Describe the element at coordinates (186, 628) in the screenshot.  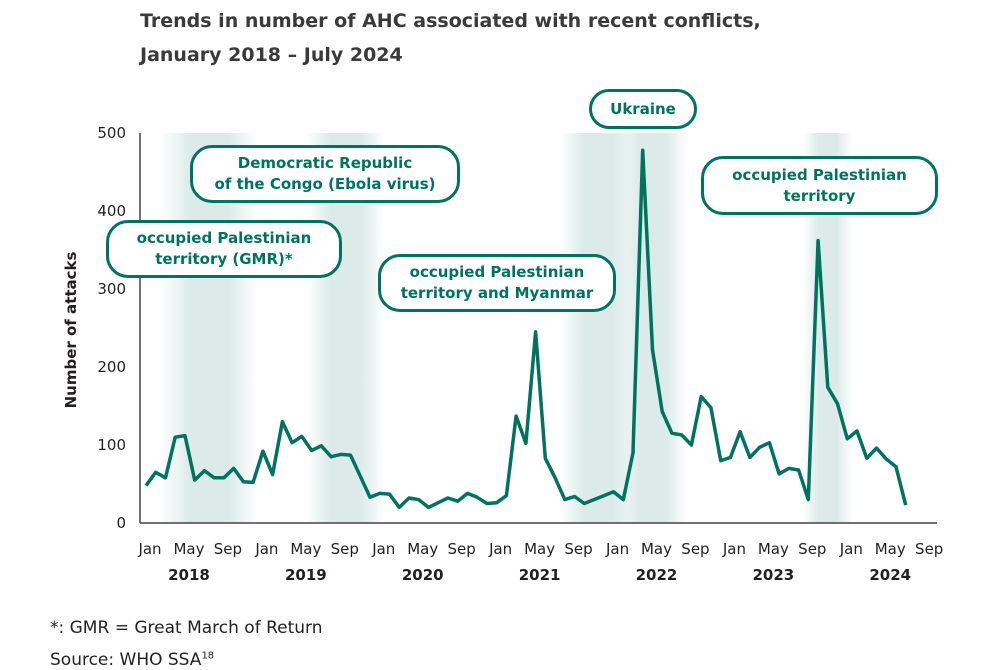
I see `footnote-gmr: *: GMR = Great March of Return` at that location.